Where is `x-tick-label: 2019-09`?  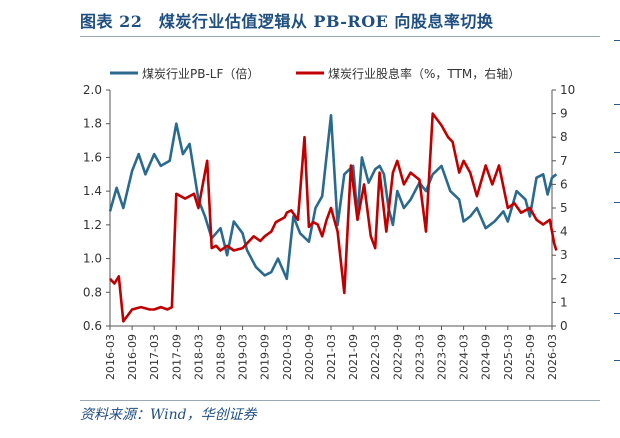 x-tick-label: 2019-09 is located at coordinates (265, 357).